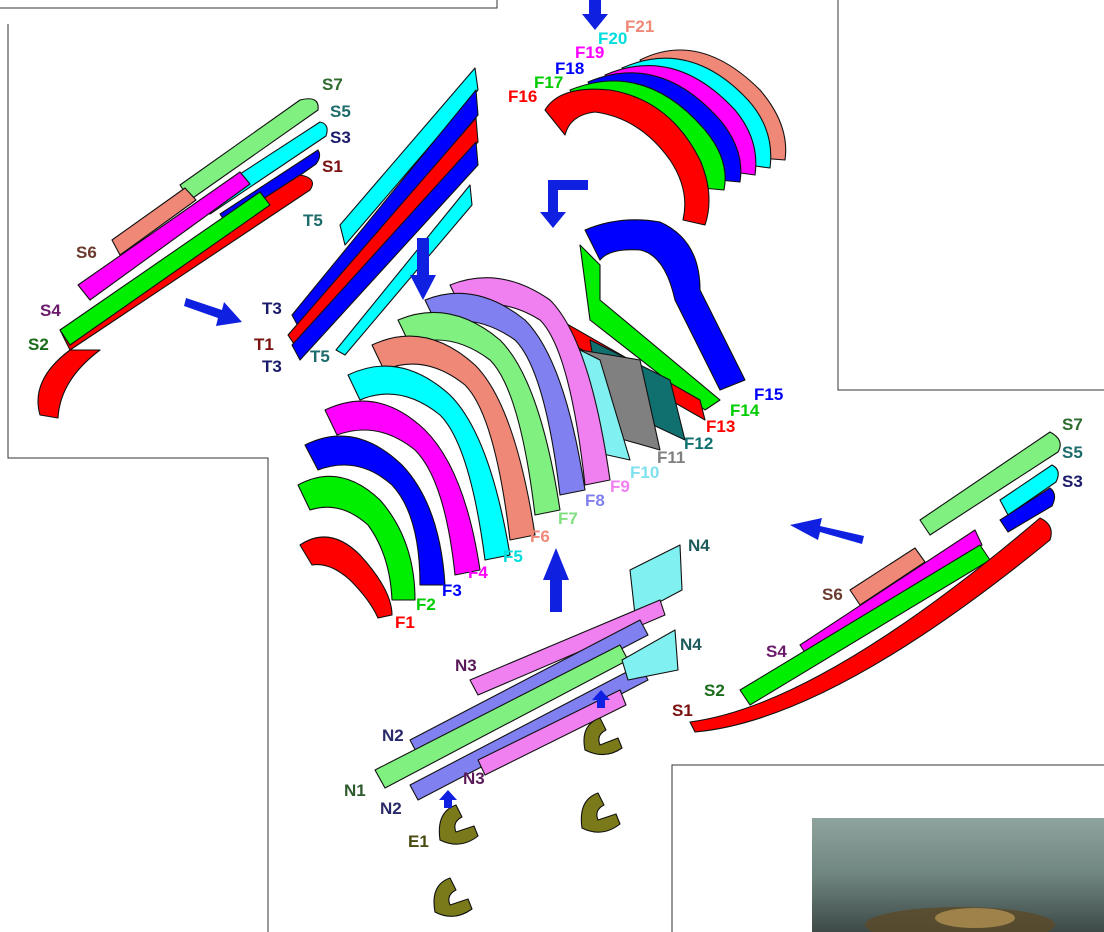 The width and height of the screenshot is (1104, 932). Describe the element at coordinates (564, 204) in the screenshot. I see `arrow-bracket-down` at that location.